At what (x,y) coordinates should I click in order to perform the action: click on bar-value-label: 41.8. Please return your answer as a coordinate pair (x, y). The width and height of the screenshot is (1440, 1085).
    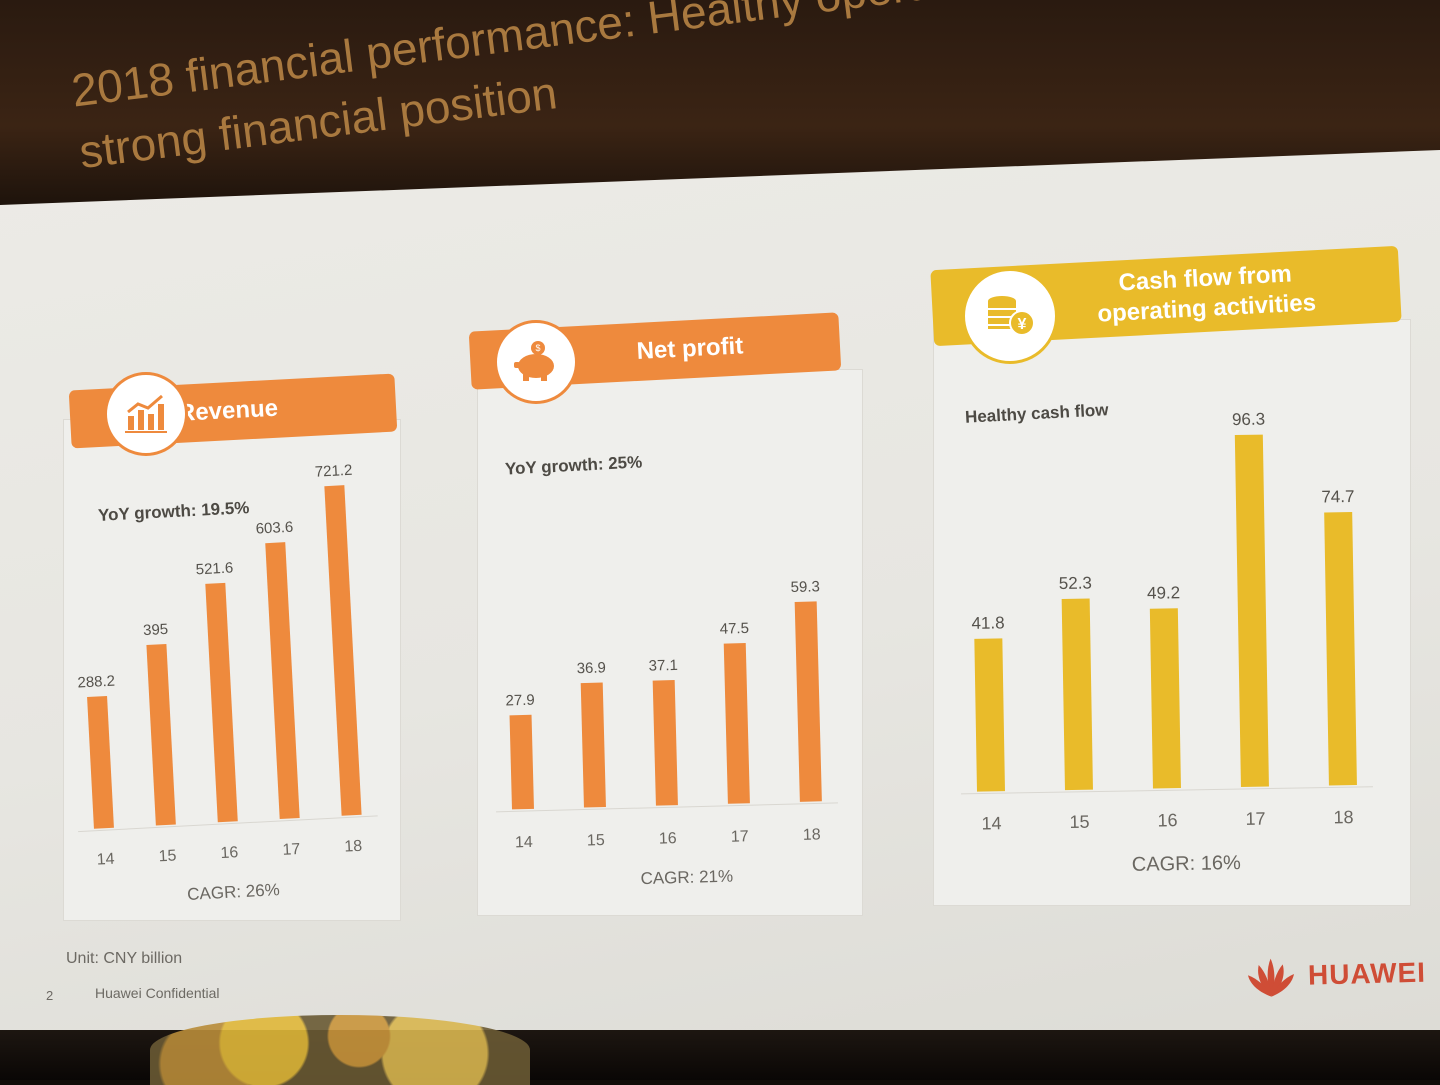
    Looking at the image, I should click on (987, 623).